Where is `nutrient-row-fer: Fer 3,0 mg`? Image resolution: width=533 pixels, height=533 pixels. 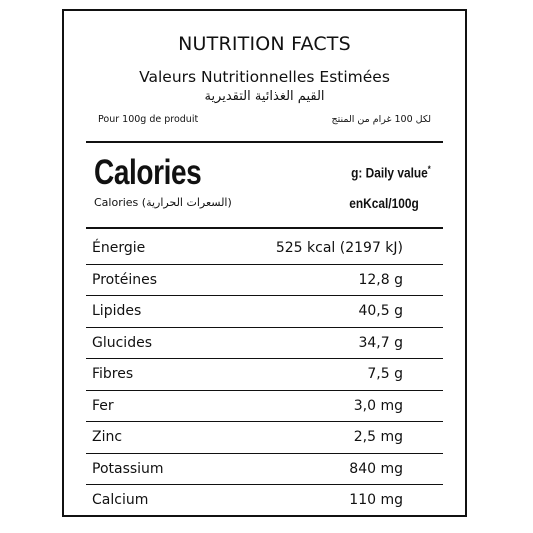 nutrient-row-fer: Fer 3,0 mg is located at coordinates (264, 406).